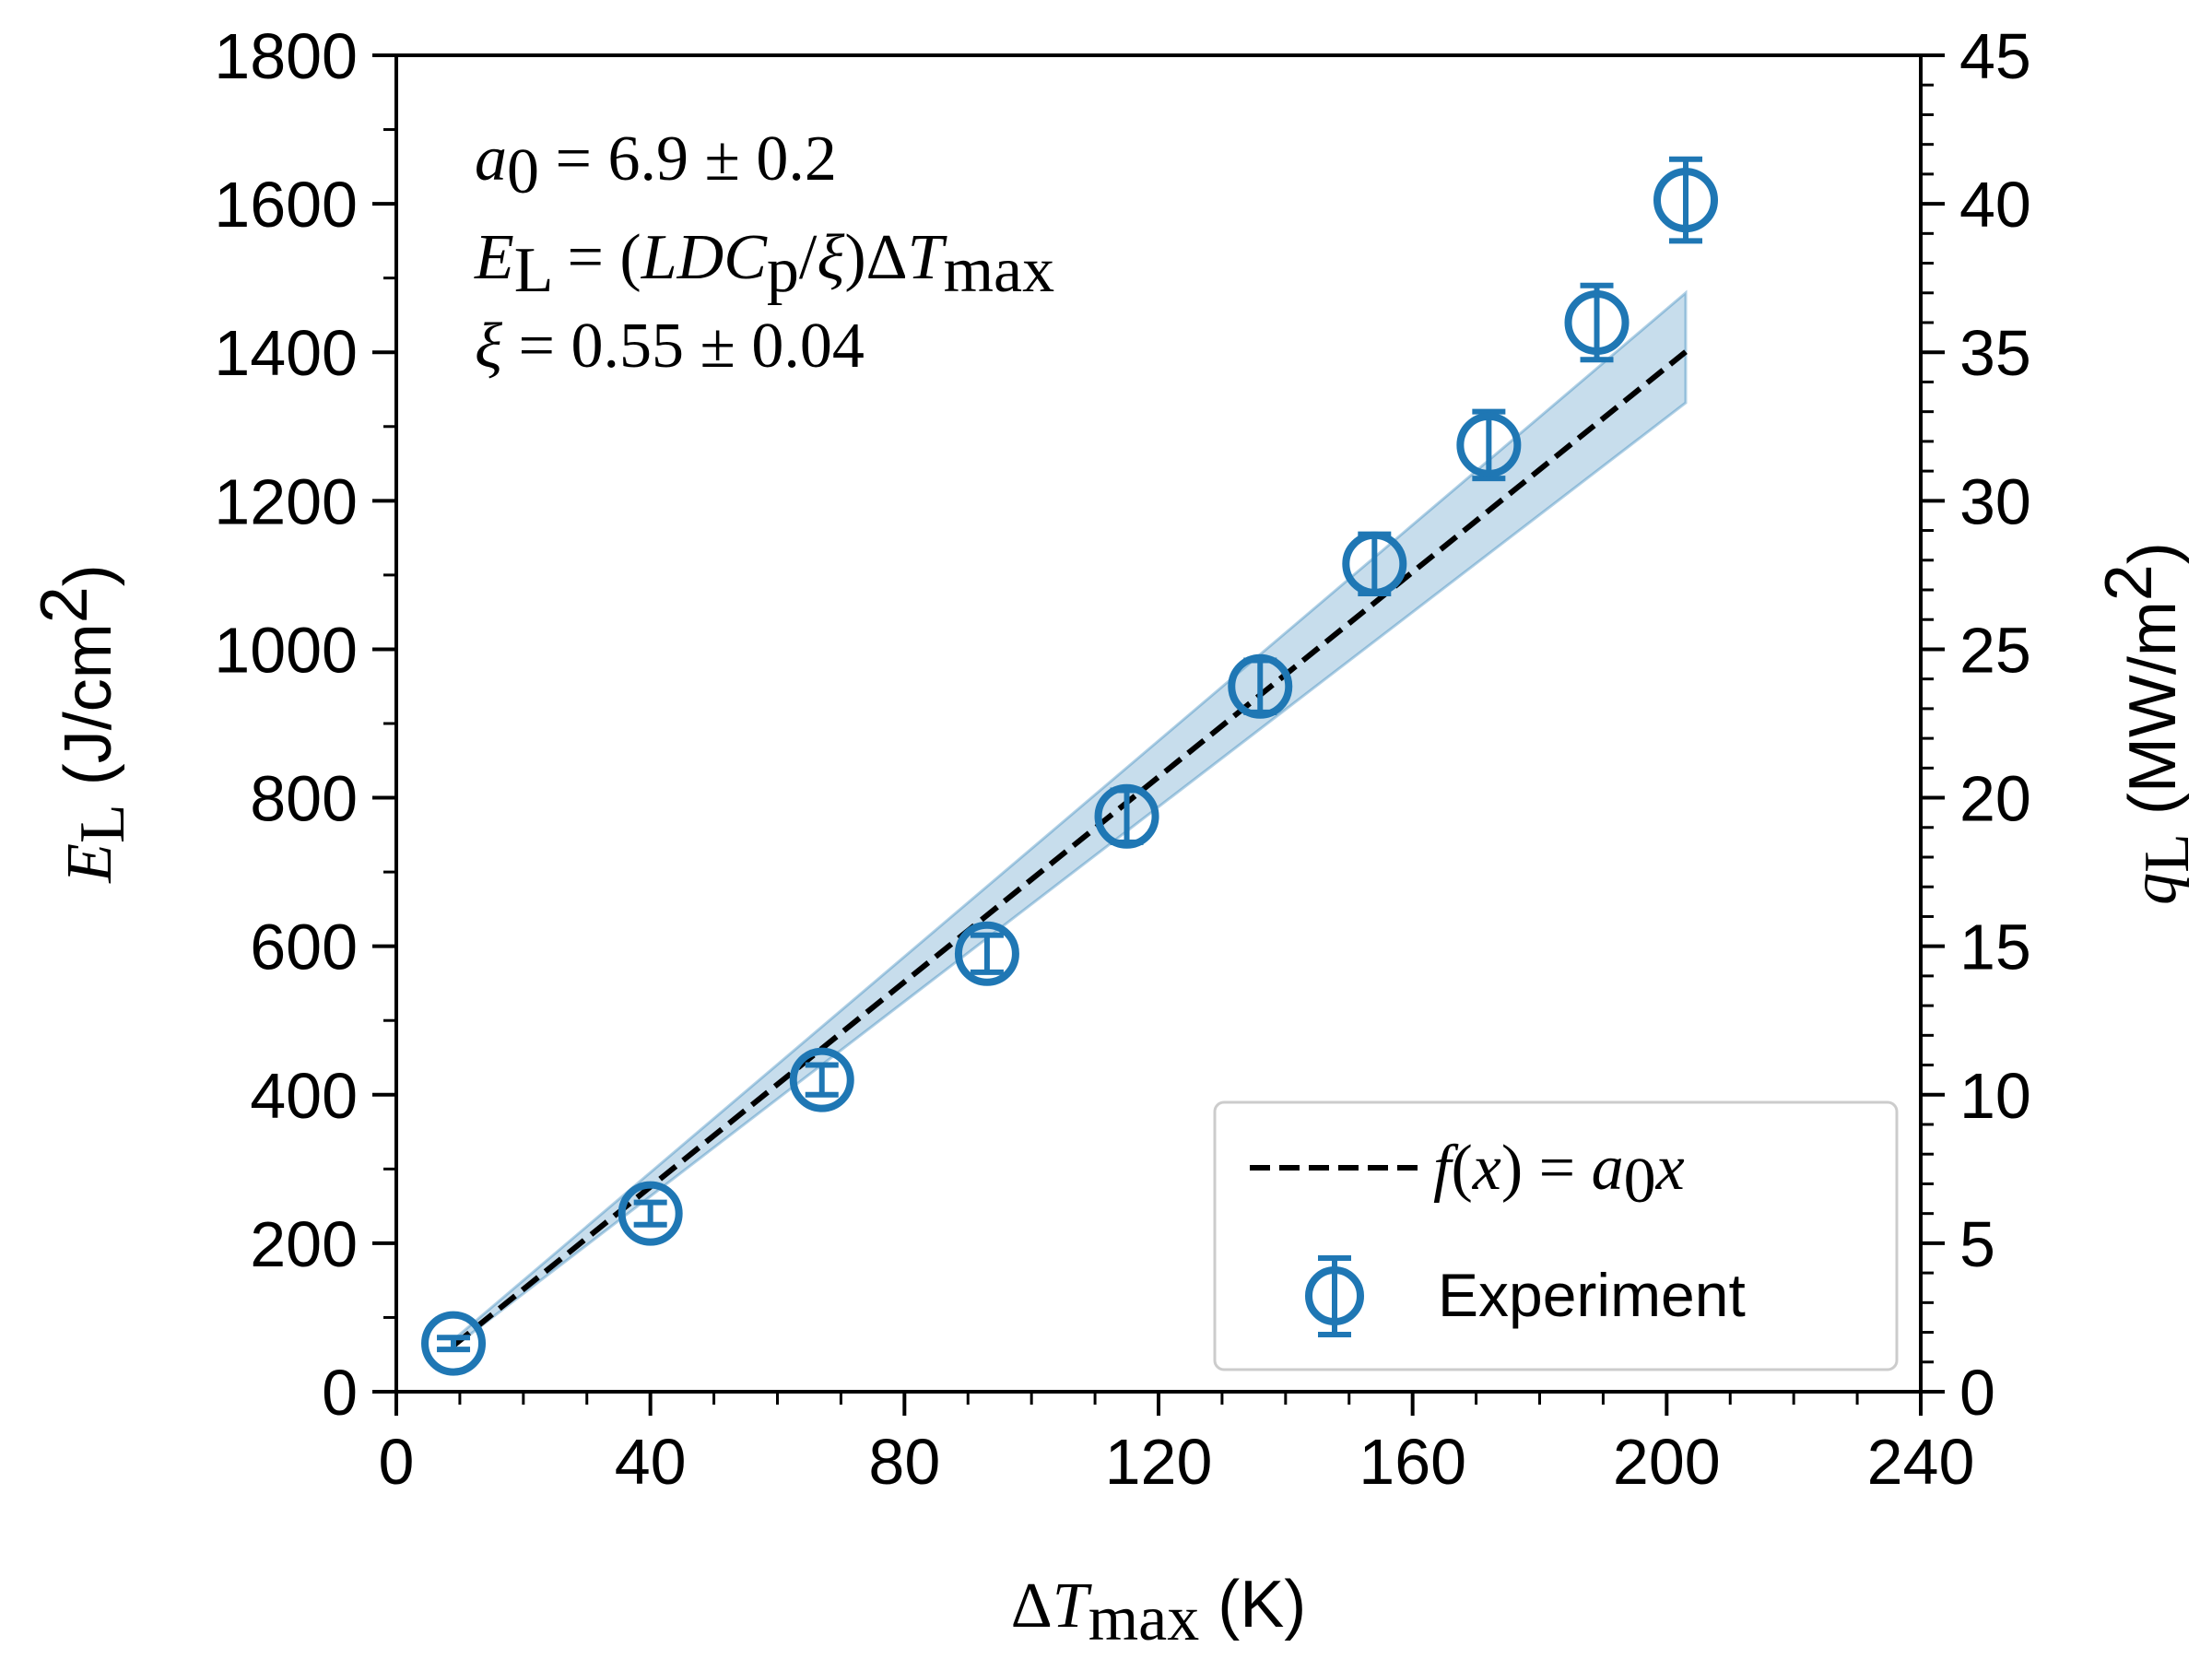 The height and width of the screenshot is (1659, 2212). What do you see at coordinates (304, 947) in the screenshot?
I see `y-left-tick-label: 600` at bounding box center [304, 947].